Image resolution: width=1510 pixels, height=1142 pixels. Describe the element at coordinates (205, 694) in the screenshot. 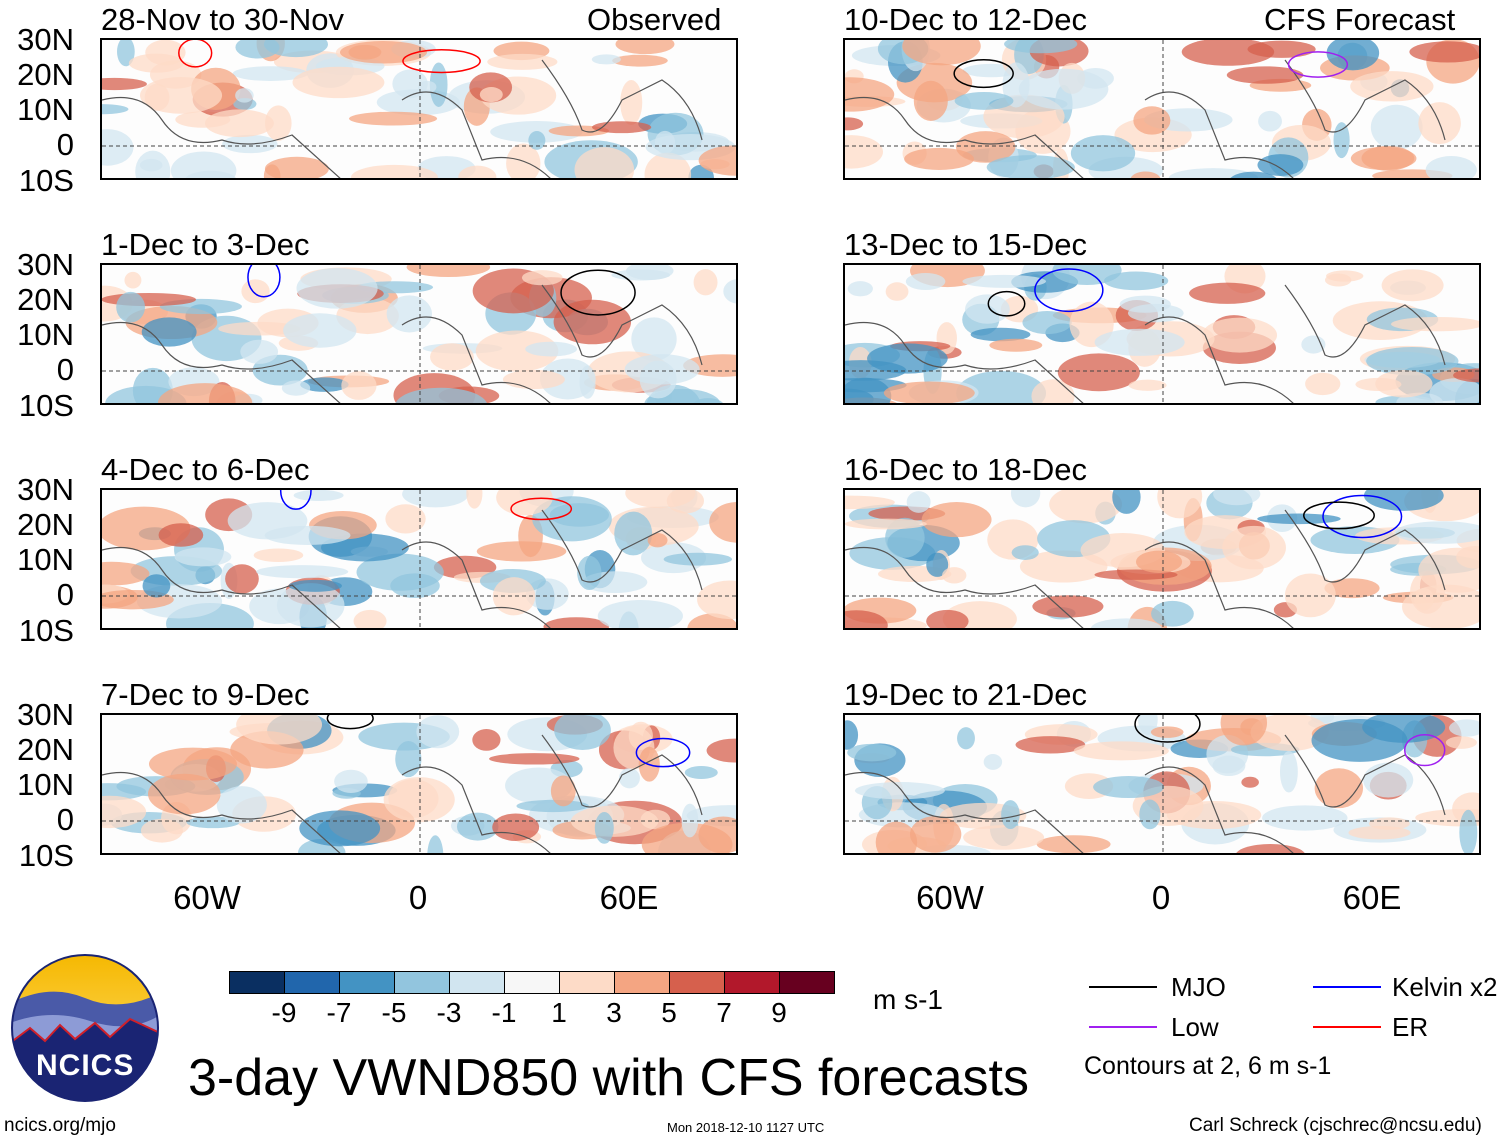

I see `panel-title: 7-Dec to 9-Dec` at that location.